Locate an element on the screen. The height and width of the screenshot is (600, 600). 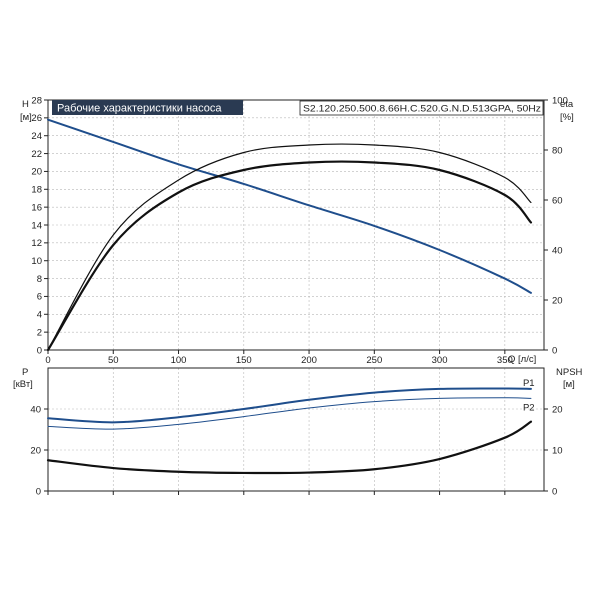
head-tick-label: 4 is located at coordinates (39, 315).